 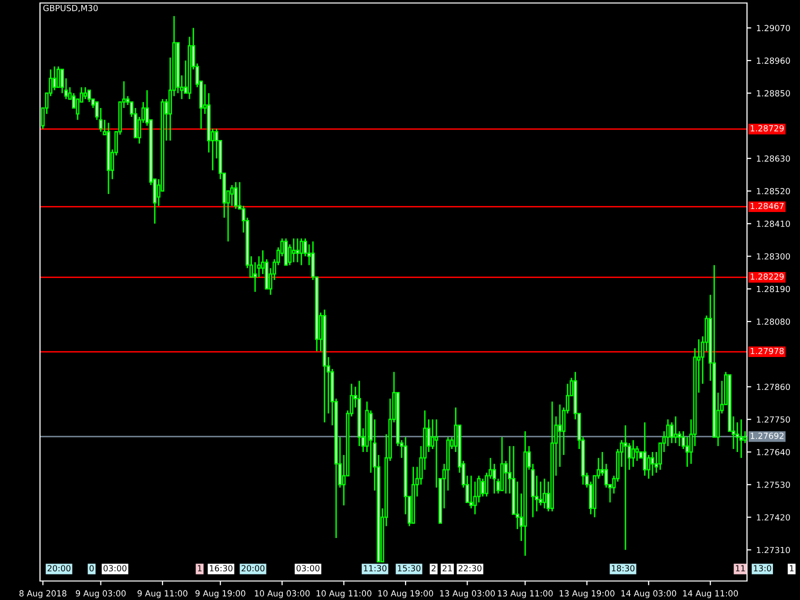 I want to click on text: 1, so click(x=792, y=568).